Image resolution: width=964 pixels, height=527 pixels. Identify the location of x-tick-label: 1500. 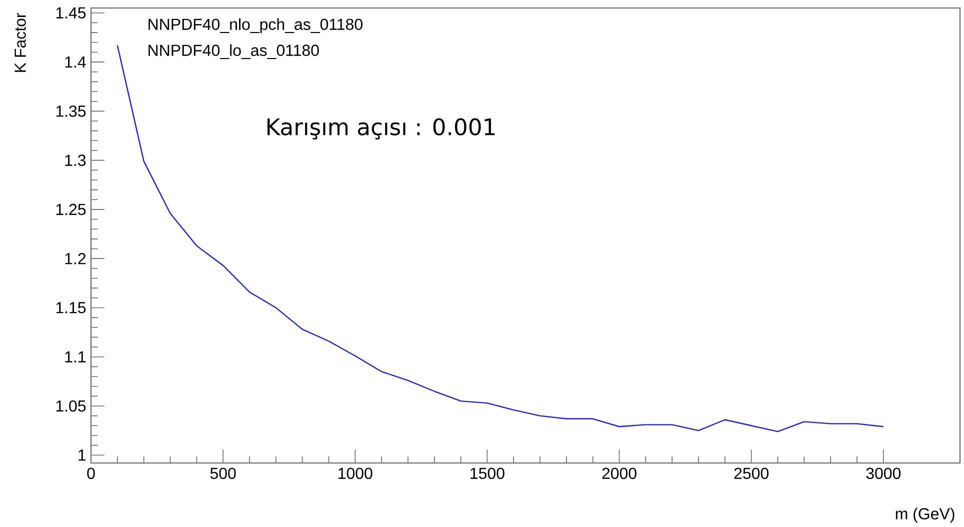
(487, 473).